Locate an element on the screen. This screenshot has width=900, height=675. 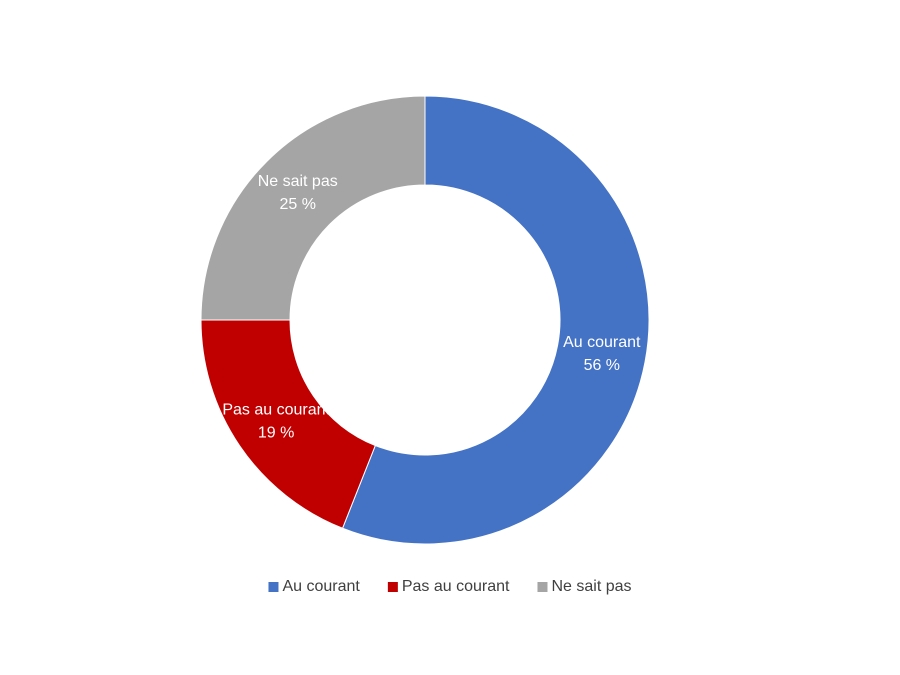
data-label-value: 19 % is located at coordinates (276, 432).